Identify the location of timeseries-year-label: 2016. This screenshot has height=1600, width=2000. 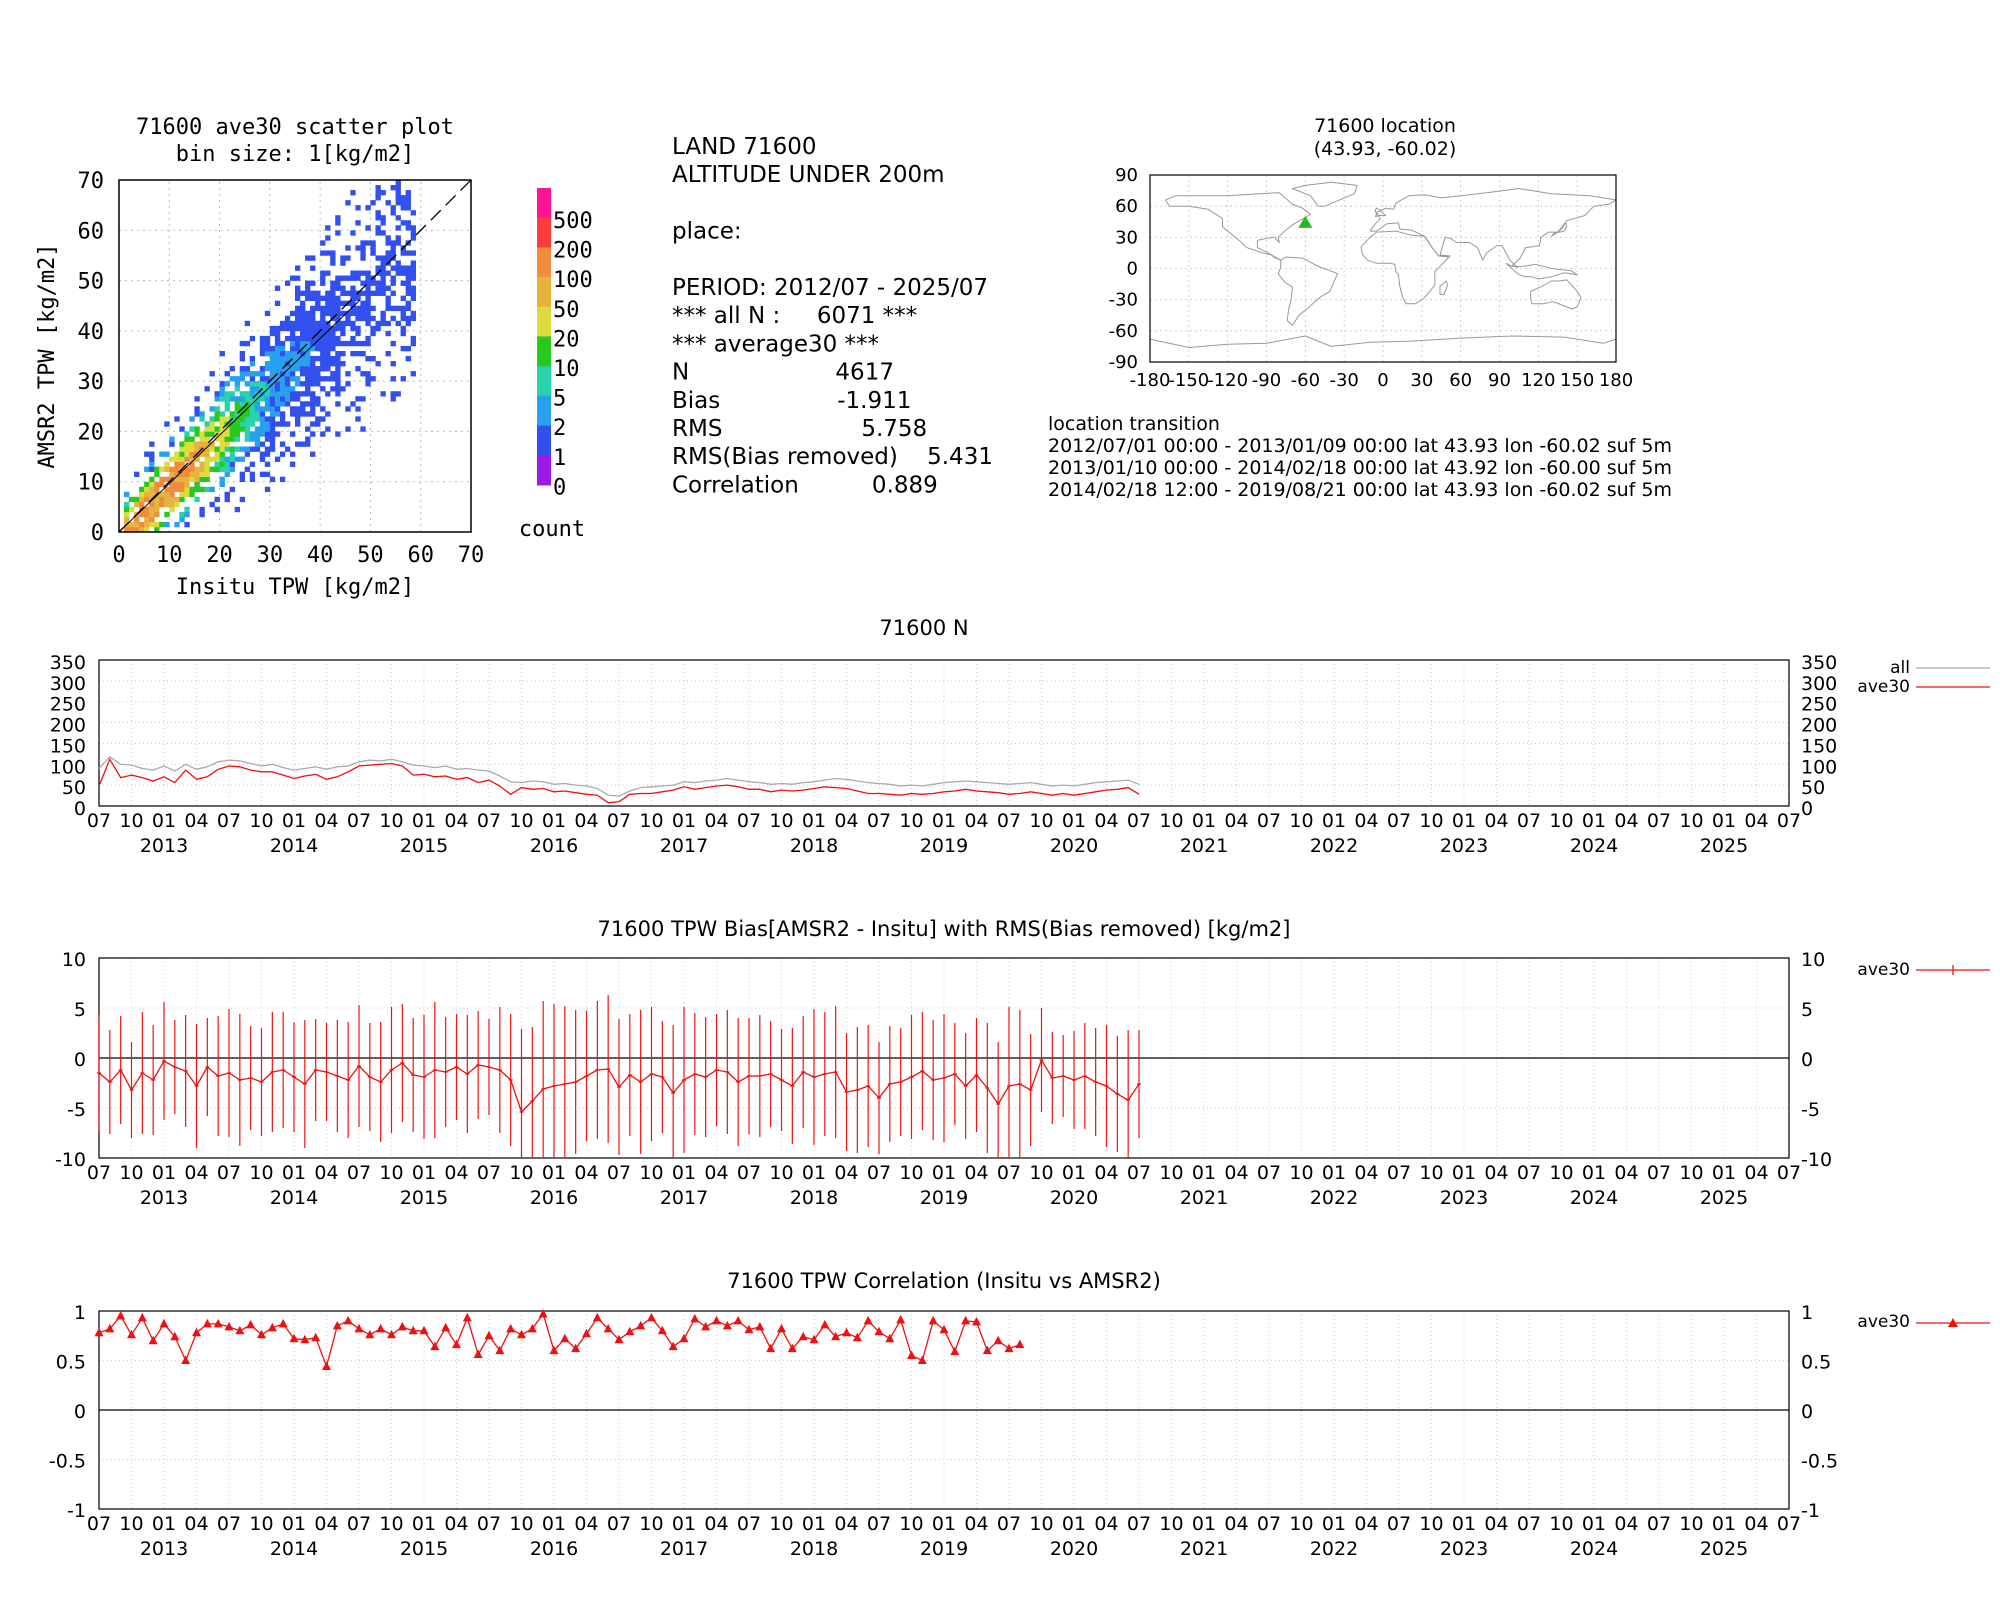
(554, 1549).